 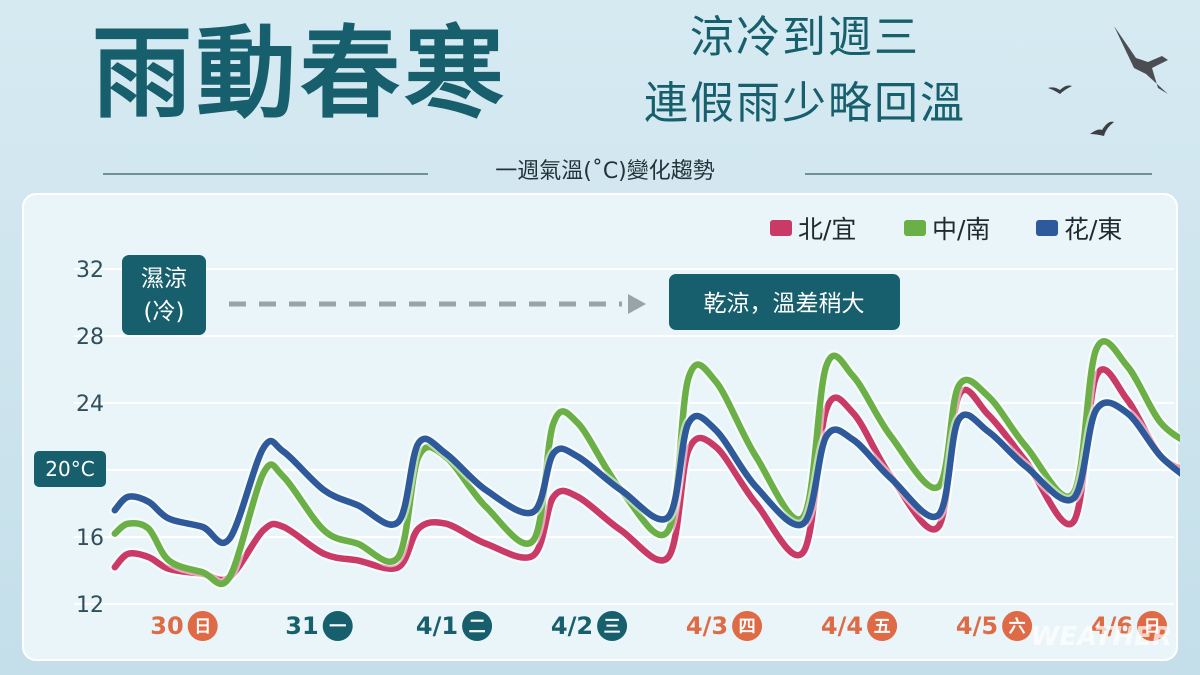 I want to click on weekday-label: 四, so click(x=747, y=627).